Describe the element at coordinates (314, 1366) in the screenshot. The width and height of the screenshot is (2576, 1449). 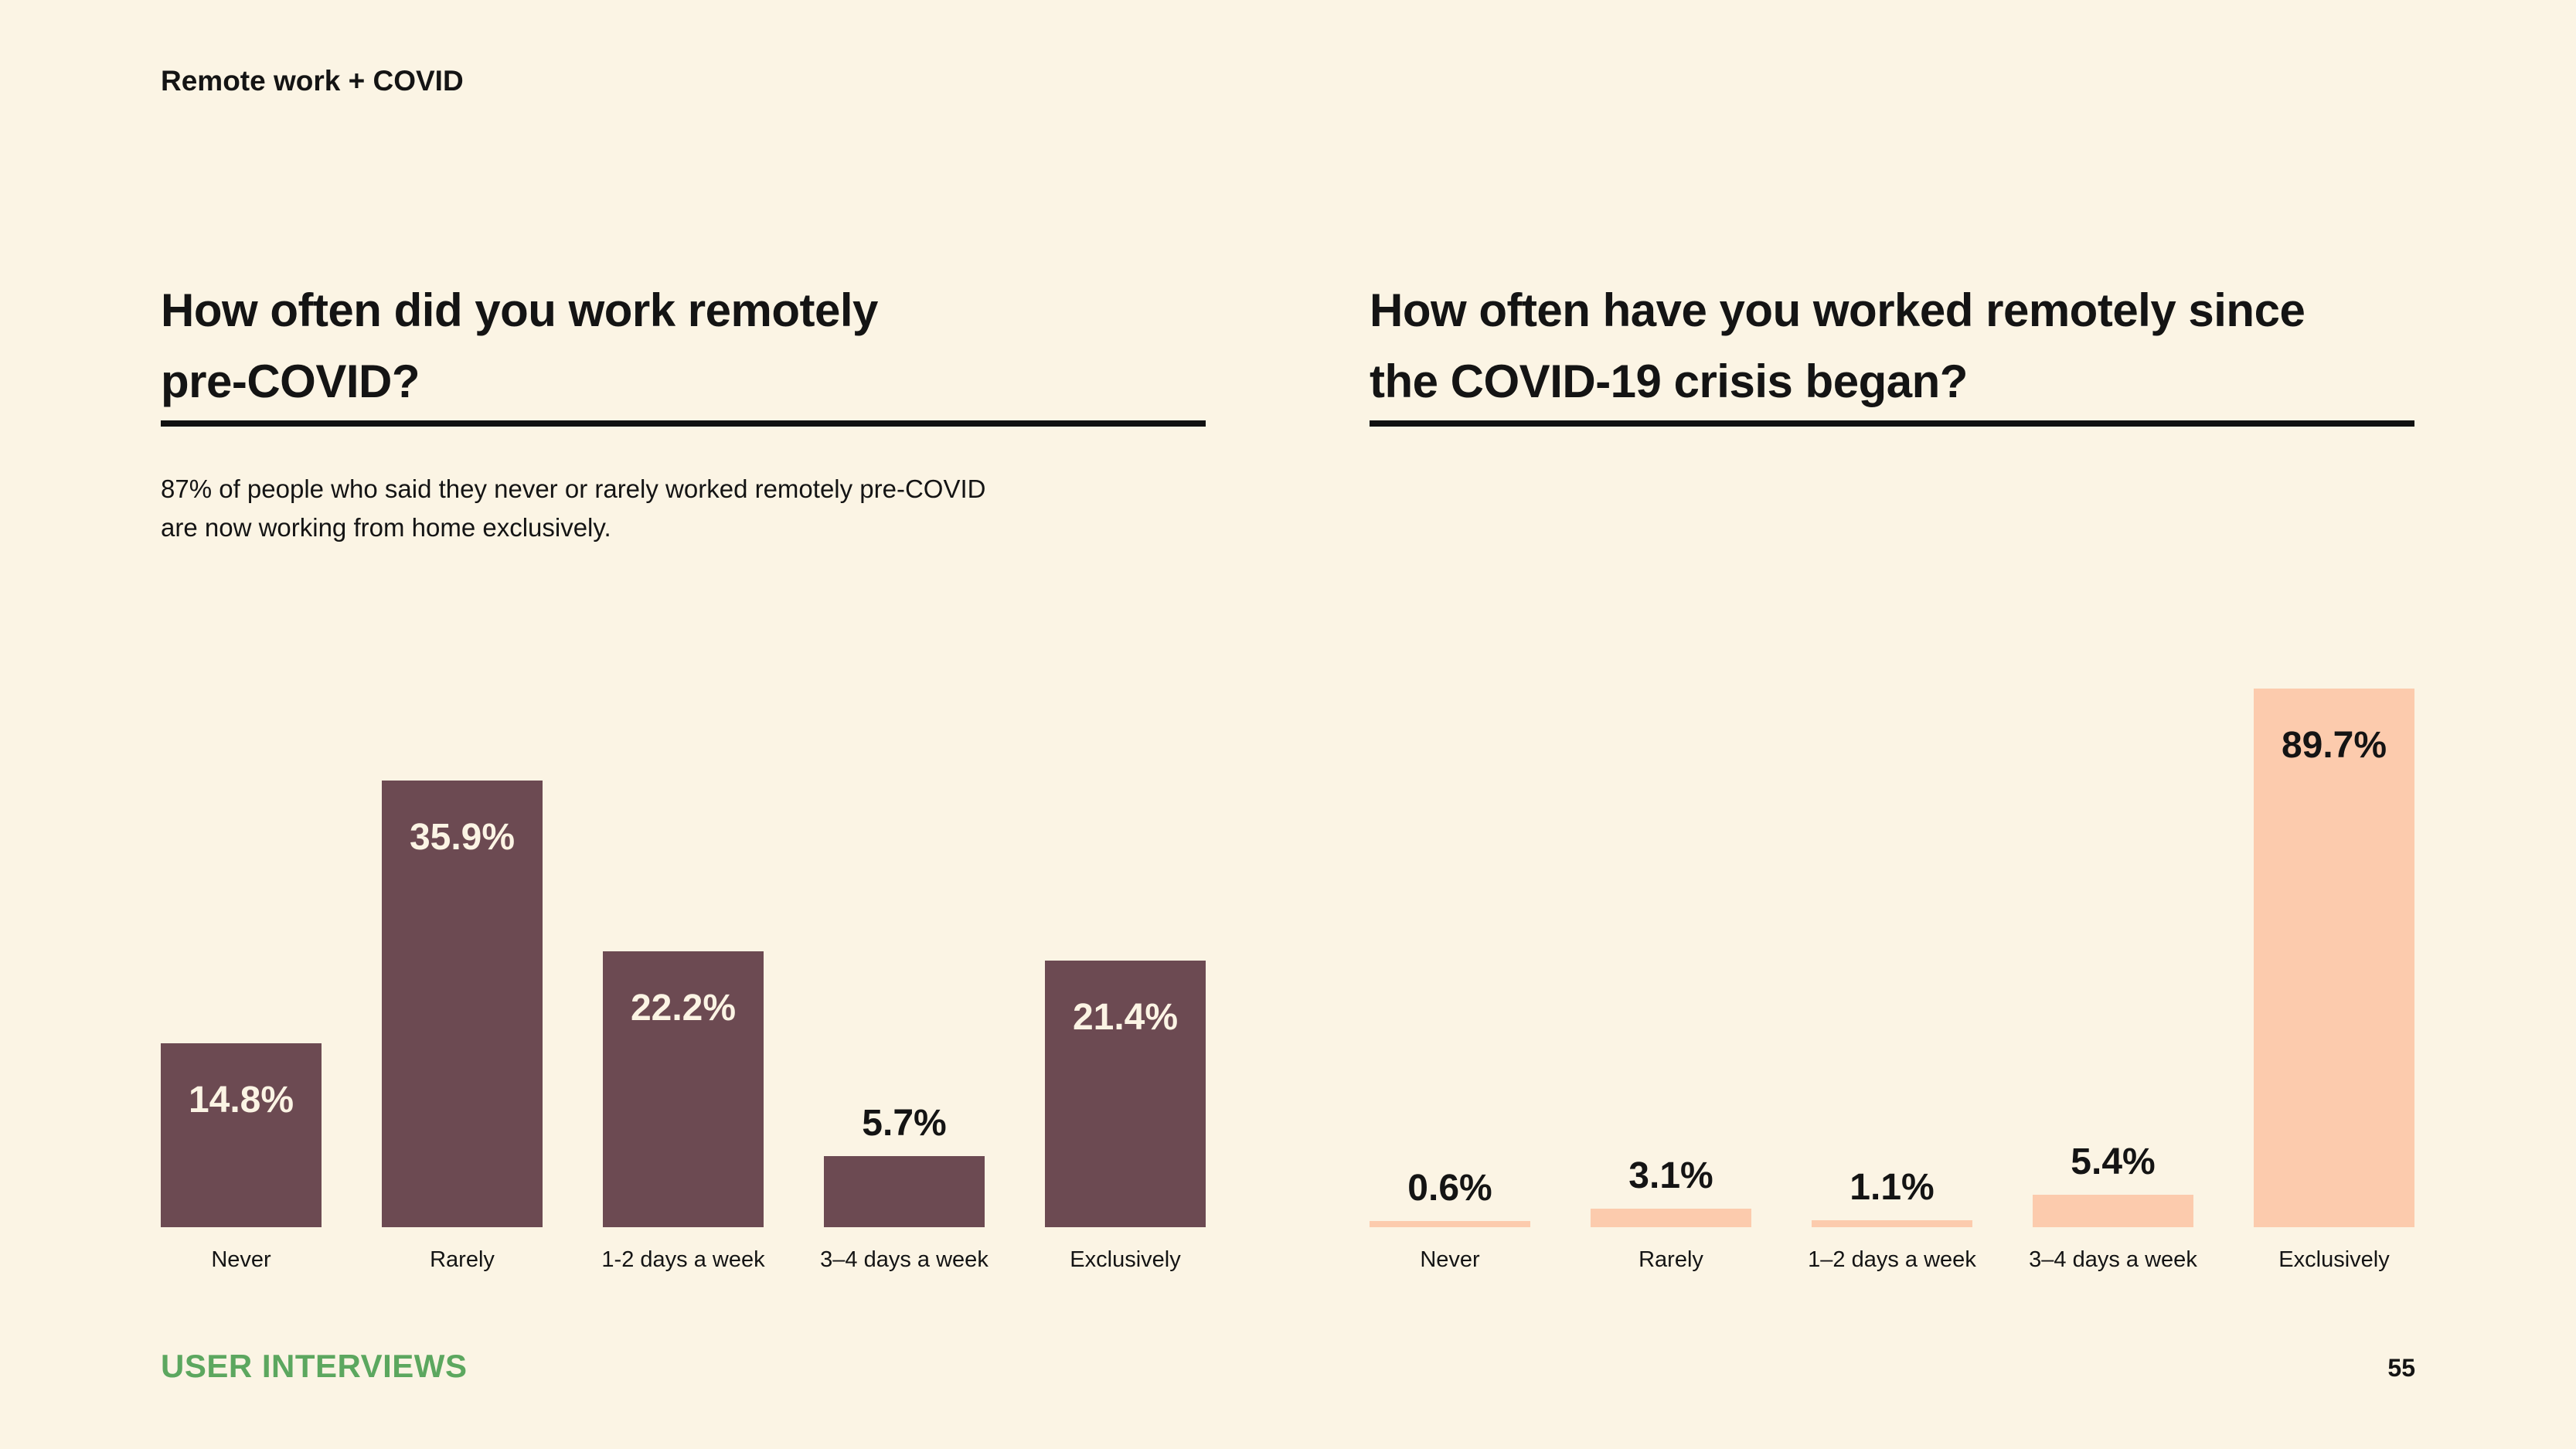
I see `brand-logo-text: USER INTERVIEWS` at that location.